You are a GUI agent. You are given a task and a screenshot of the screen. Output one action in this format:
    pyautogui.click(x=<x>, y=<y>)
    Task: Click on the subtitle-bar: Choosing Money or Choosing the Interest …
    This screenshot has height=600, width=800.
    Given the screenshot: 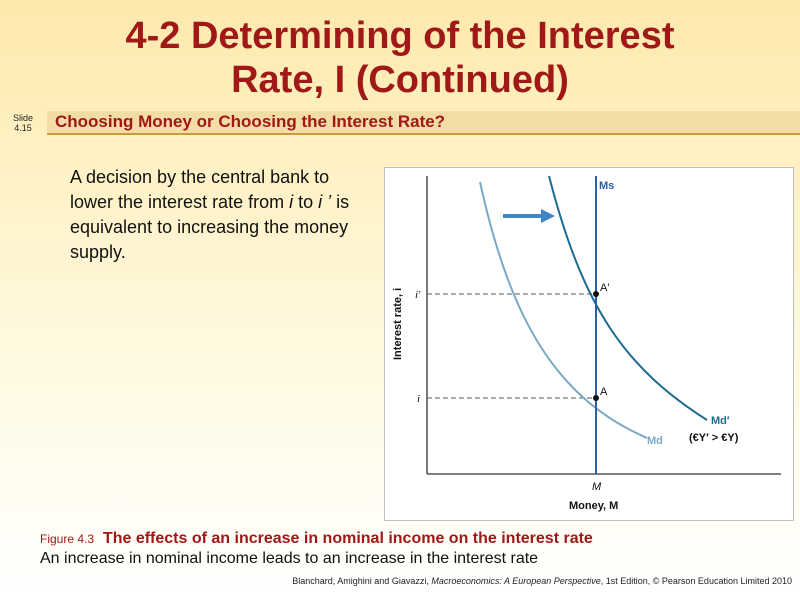 What is the action you would take?
    pyautogui.click(x=423, y=123)
    